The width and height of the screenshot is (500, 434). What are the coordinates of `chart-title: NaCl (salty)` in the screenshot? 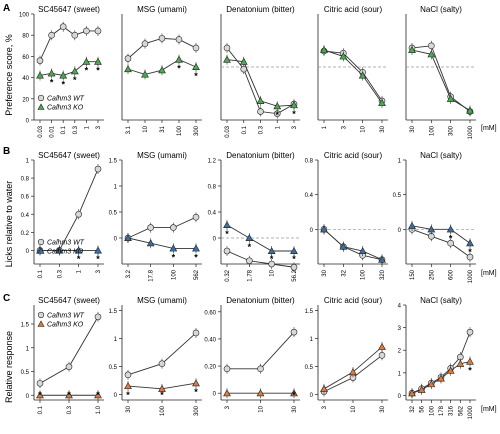 It's located at (441, 9).